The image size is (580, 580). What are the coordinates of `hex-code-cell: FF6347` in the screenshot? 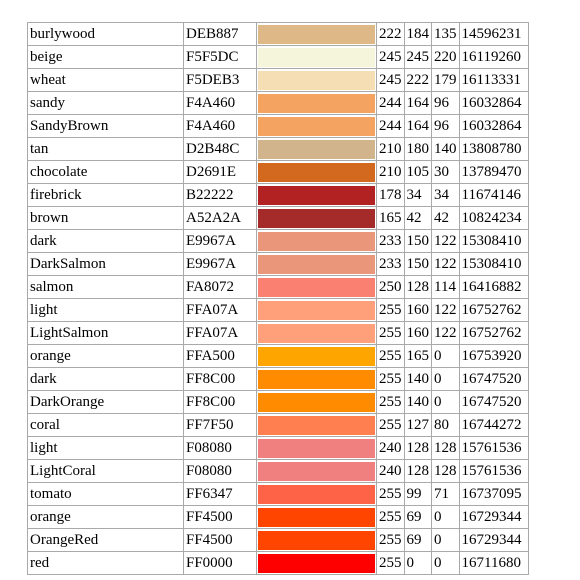 It's located at (220, 494).